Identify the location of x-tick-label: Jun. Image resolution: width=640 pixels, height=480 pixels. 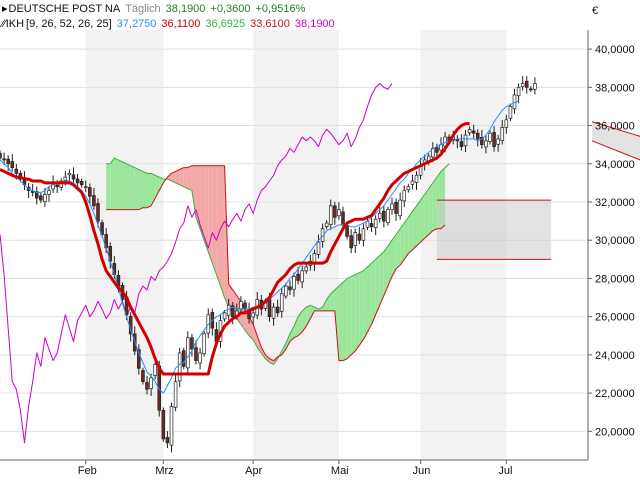
(422, 471).